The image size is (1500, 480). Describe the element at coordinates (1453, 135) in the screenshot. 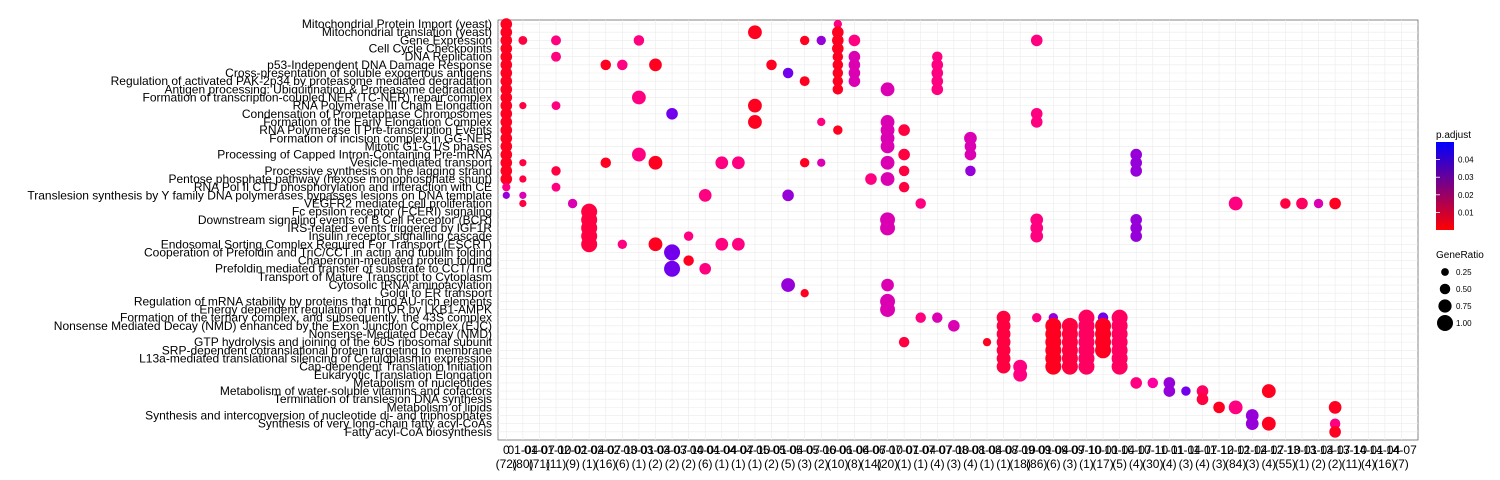

I see `legend-padjust-title: p.adjust` at that location.